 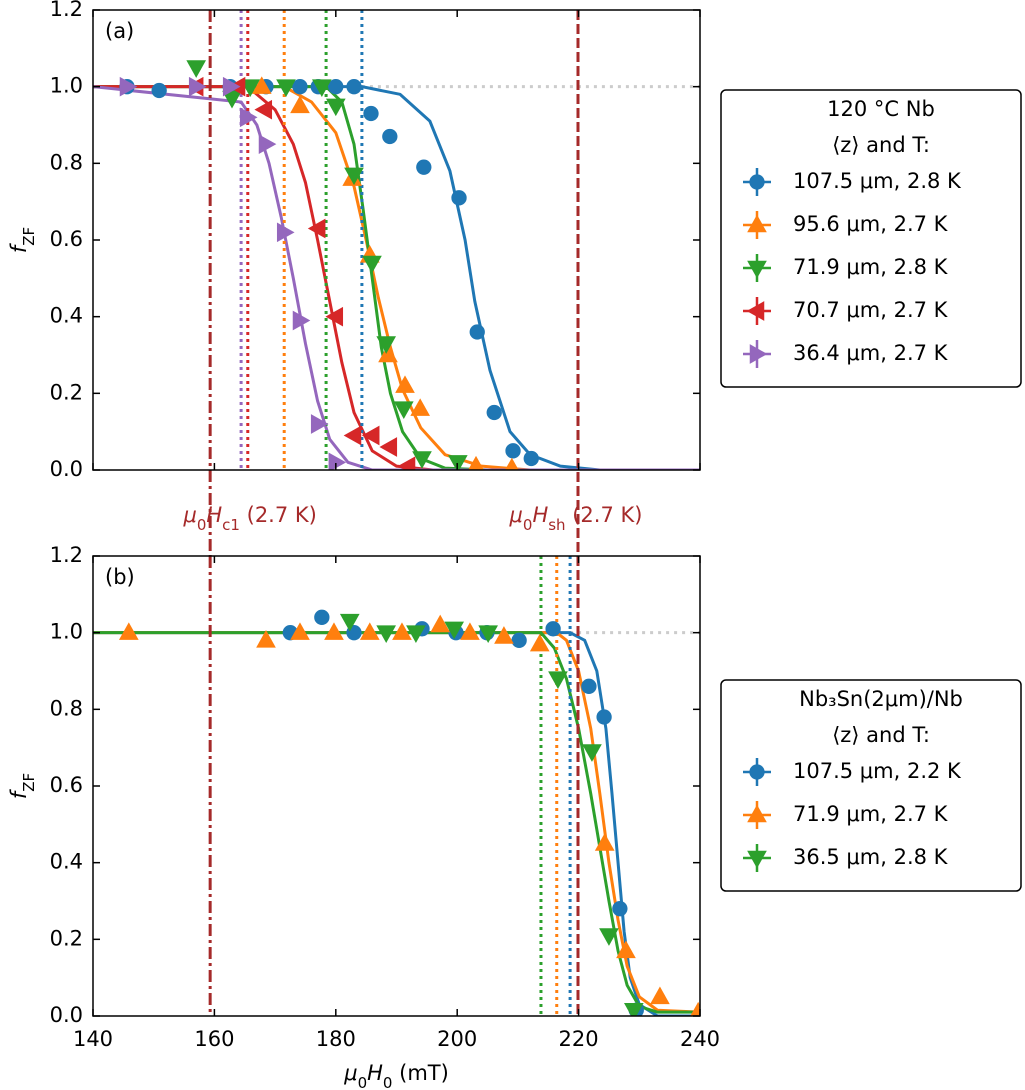 I want to click on legend-label: 36.4 μm, 2.7 K, so click(x=871, y=353).